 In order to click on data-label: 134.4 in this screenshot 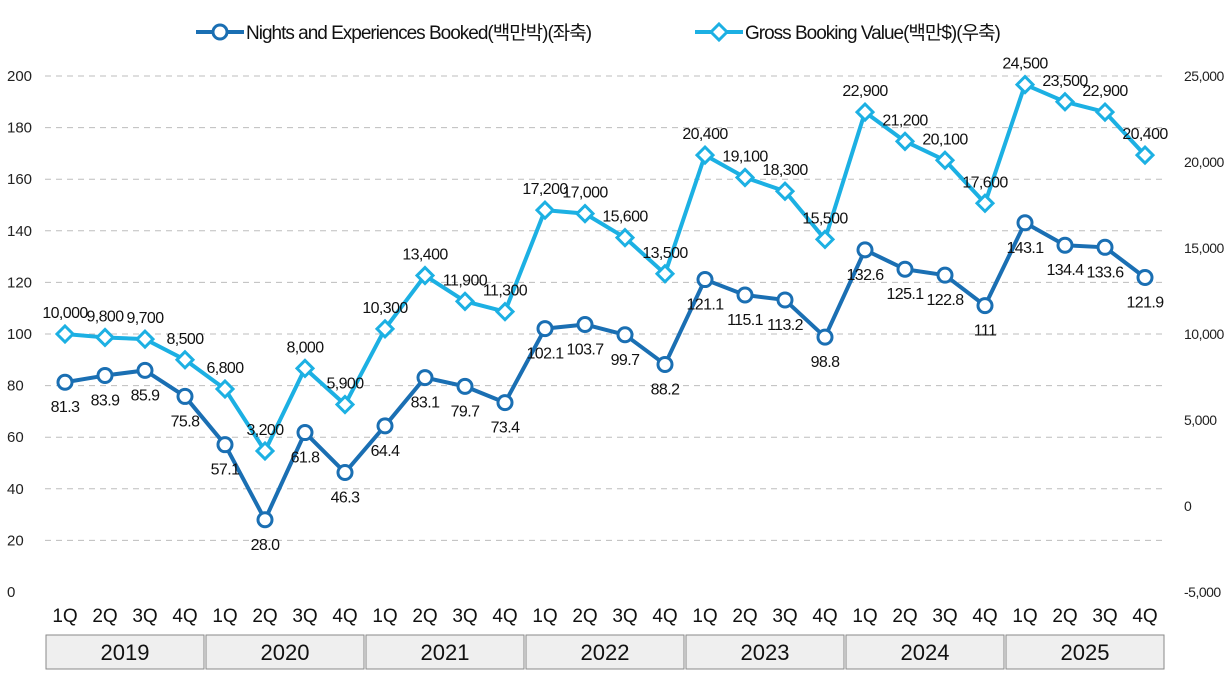, I will do `click(1065, 270)`.